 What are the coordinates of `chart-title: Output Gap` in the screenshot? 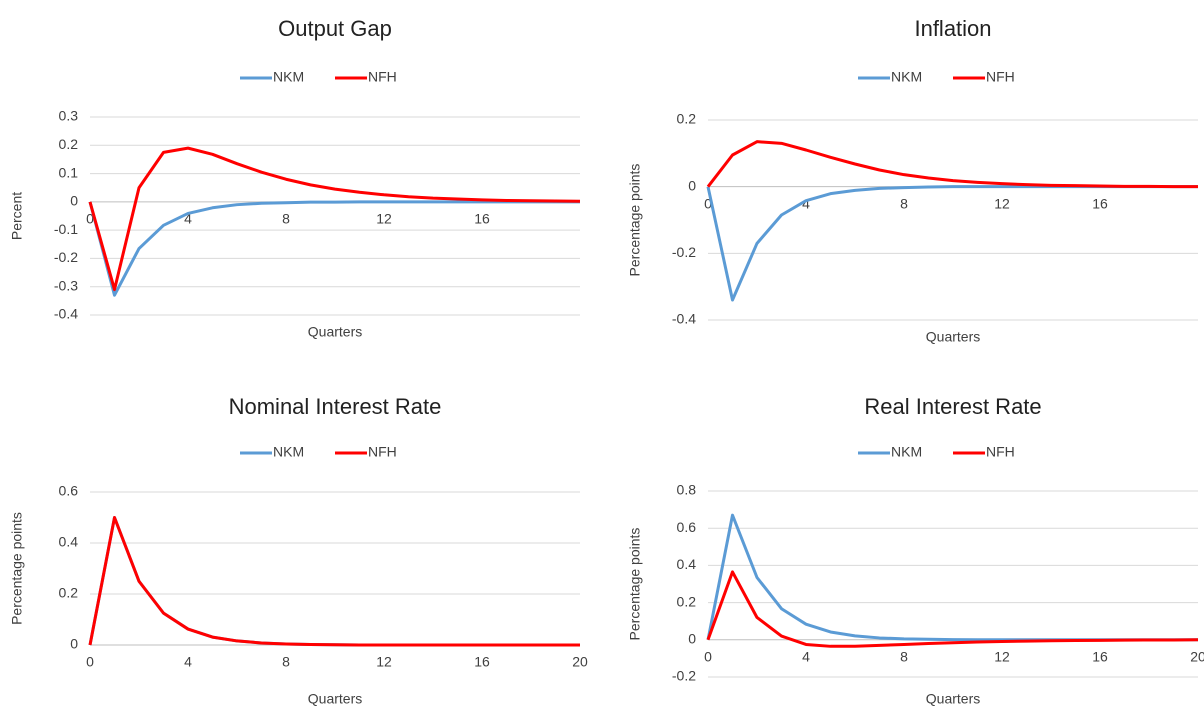 It's located at (335, 28).